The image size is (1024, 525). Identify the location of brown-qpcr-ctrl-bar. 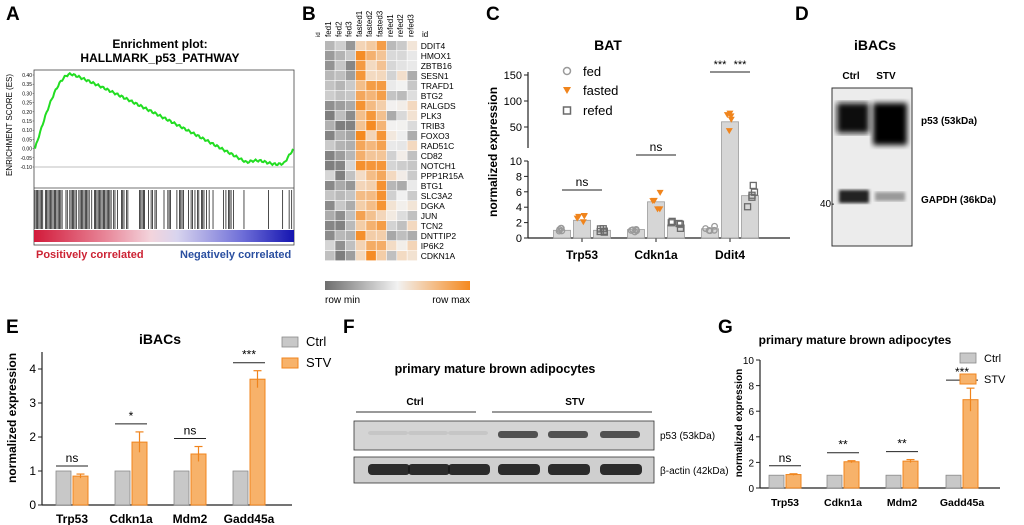
(893, 481).